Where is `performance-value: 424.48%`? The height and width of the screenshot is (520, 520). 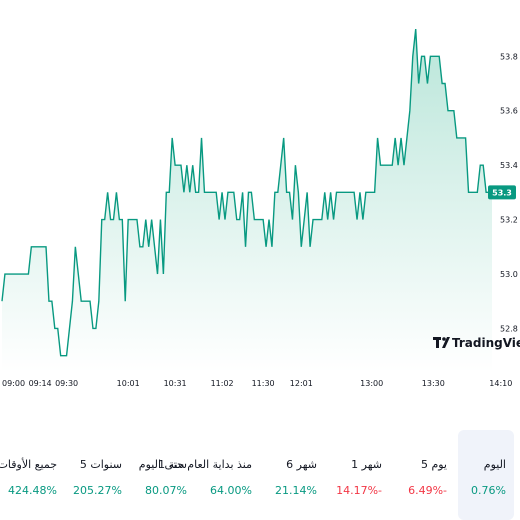
performance-value: 424.48% is located at coordinates (32, 490).